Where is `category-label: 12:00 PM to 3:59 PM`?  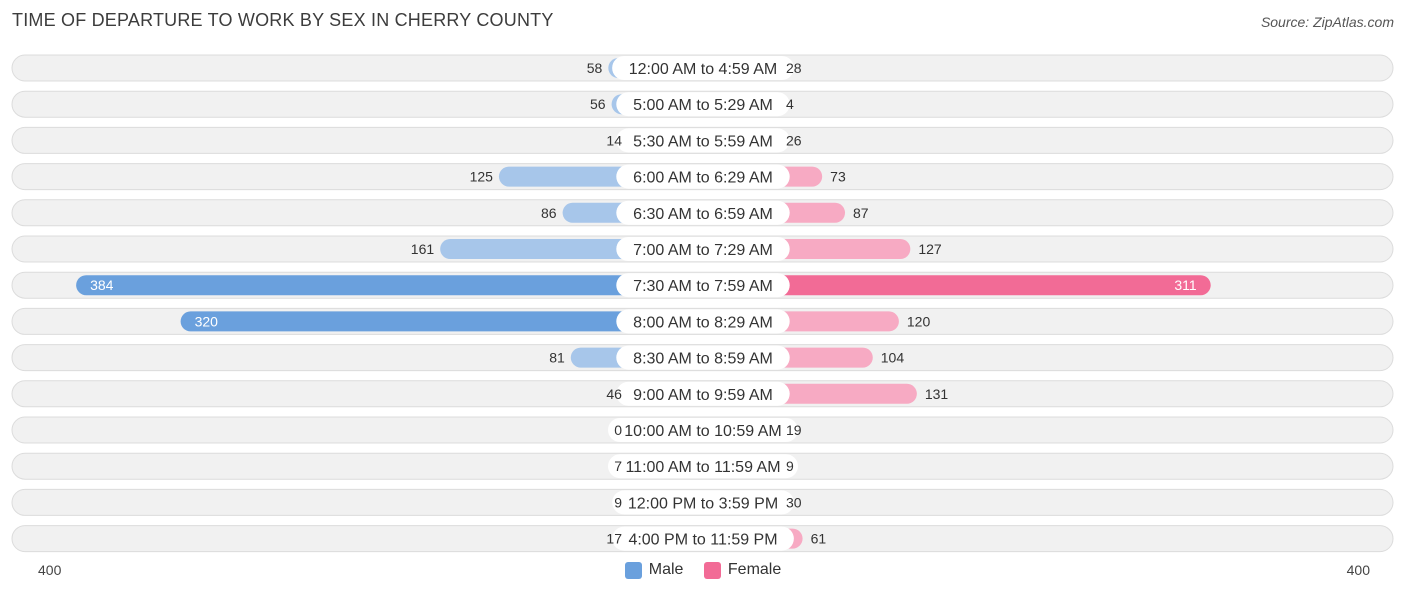 category-label: 12:00 PM to 3:59 PM is located at coordinates (703, 503).